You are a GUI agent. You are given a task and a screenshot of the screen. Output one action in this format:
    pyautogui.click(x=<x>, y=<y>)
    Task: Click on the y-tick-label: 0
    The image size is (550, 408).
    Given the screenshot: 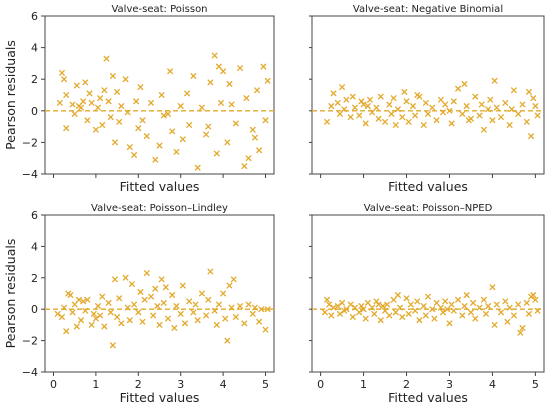 What is the action you would take?
    pyautogui.click(x=34, y=111)
    